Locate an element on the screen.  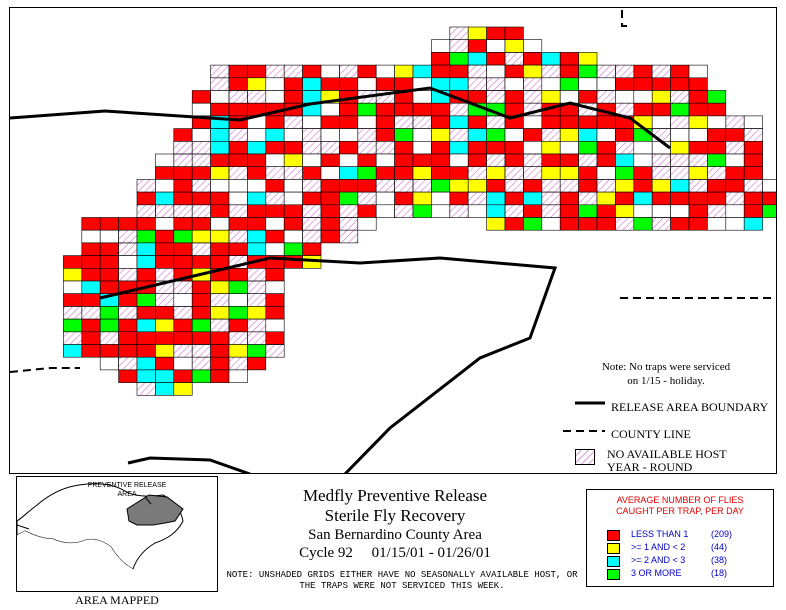
county-line-legend-line is located at coordinates (584, 431).